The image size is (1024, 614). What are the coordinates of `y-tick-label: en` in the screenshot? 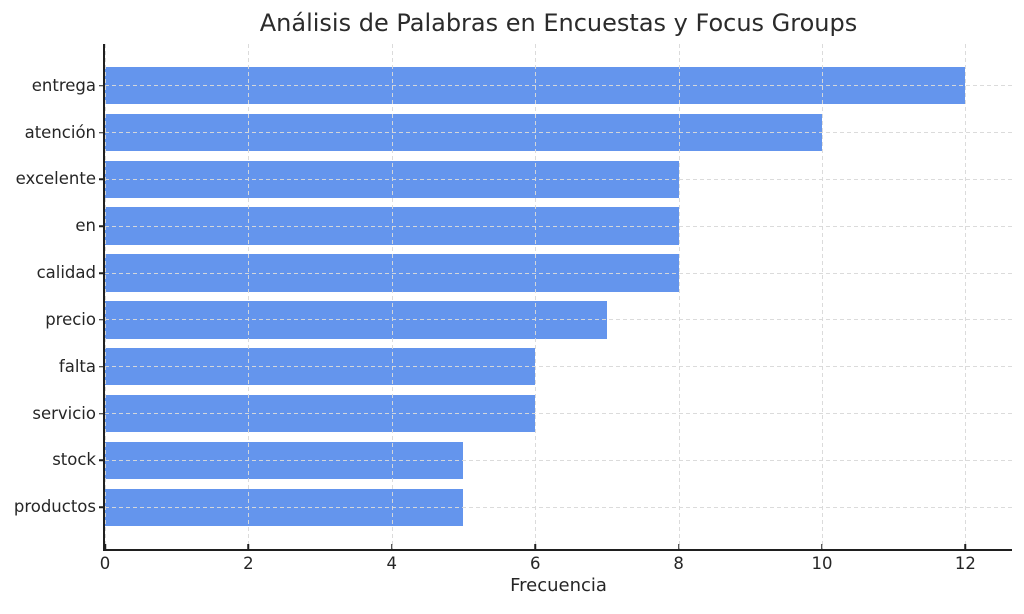 It's located at (85, 225).